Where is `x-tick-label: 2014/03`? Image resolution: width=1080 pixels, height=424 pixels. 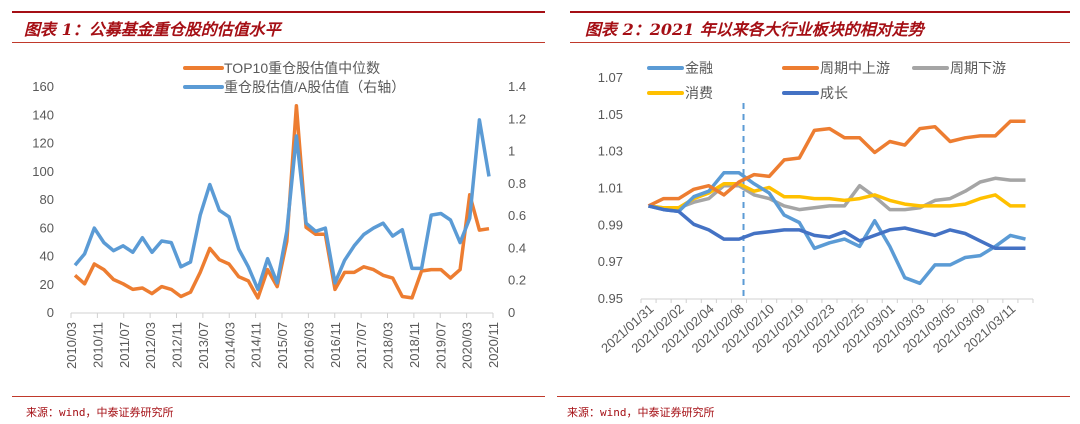
x-tick-label: 2014/03 is located at coordinates (229, 345).